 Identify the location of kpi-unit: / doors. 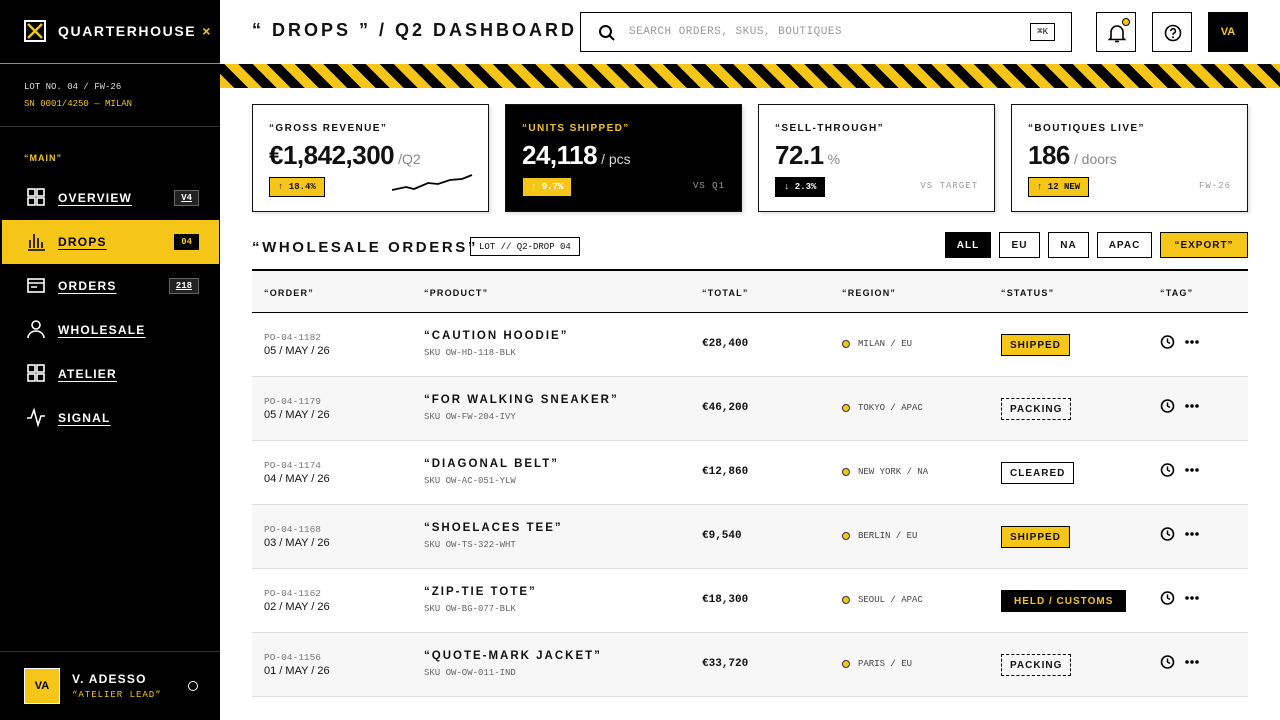
(1095, 159).